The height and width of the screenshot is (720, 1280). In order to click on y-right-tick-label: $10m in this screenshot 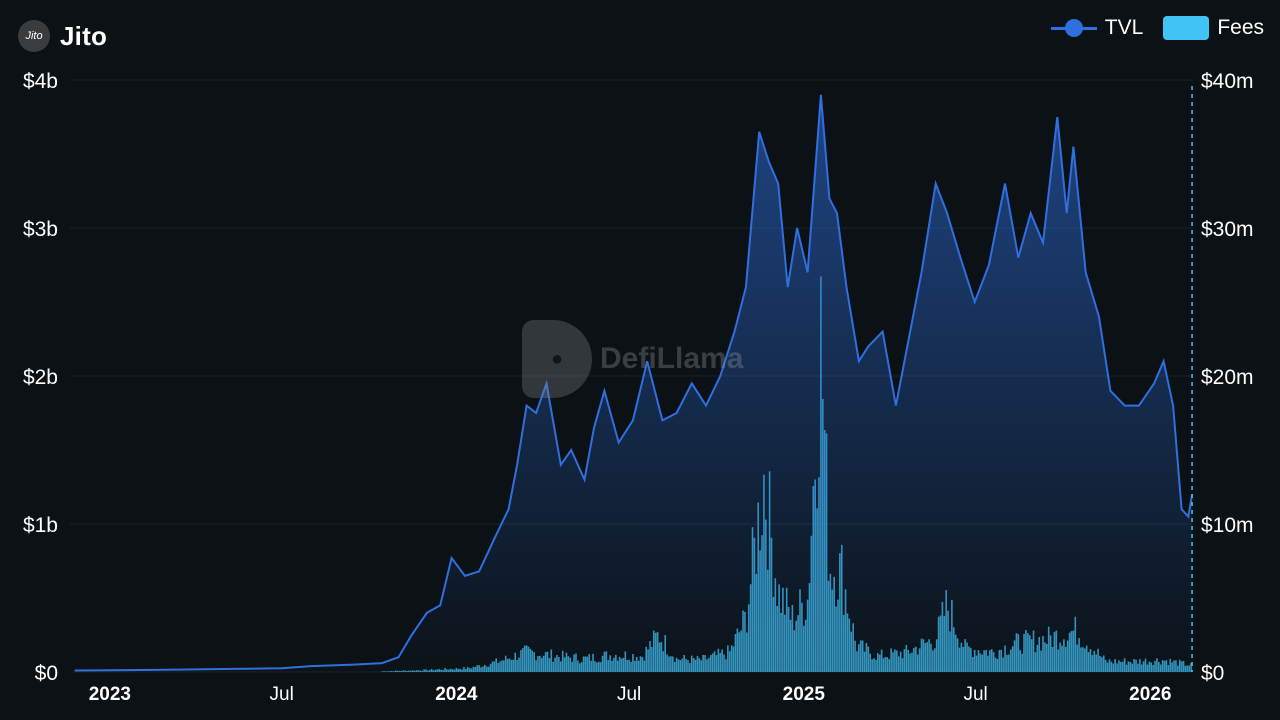, I will do `click(1227, 525)`.